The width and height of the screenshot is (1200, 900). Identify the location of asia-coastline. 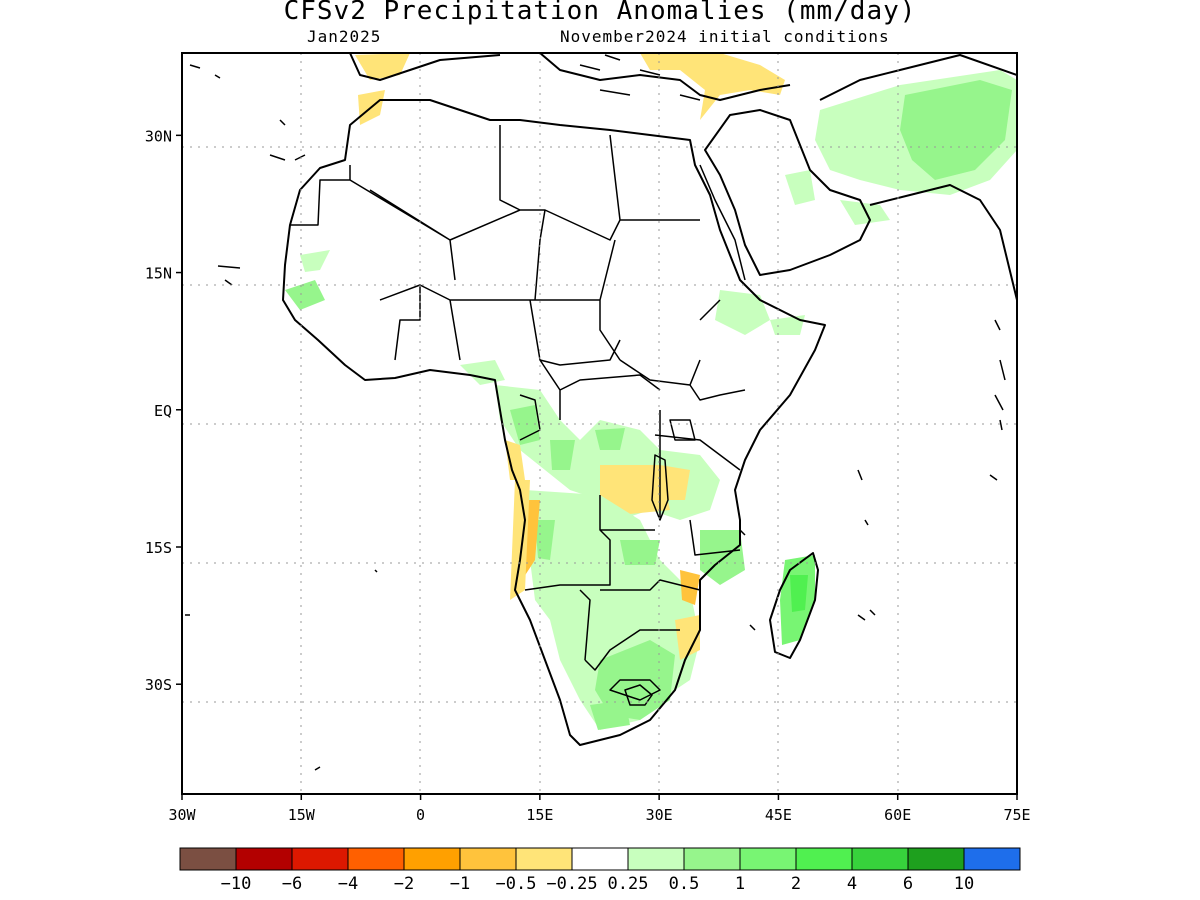
(918, 177).